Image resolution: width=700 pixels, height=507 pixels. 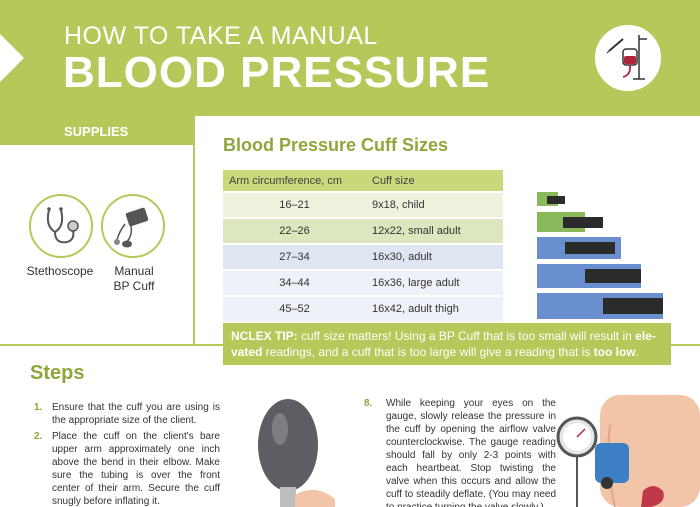 I want to click on step-number: 1., so click(x=38, y=407).